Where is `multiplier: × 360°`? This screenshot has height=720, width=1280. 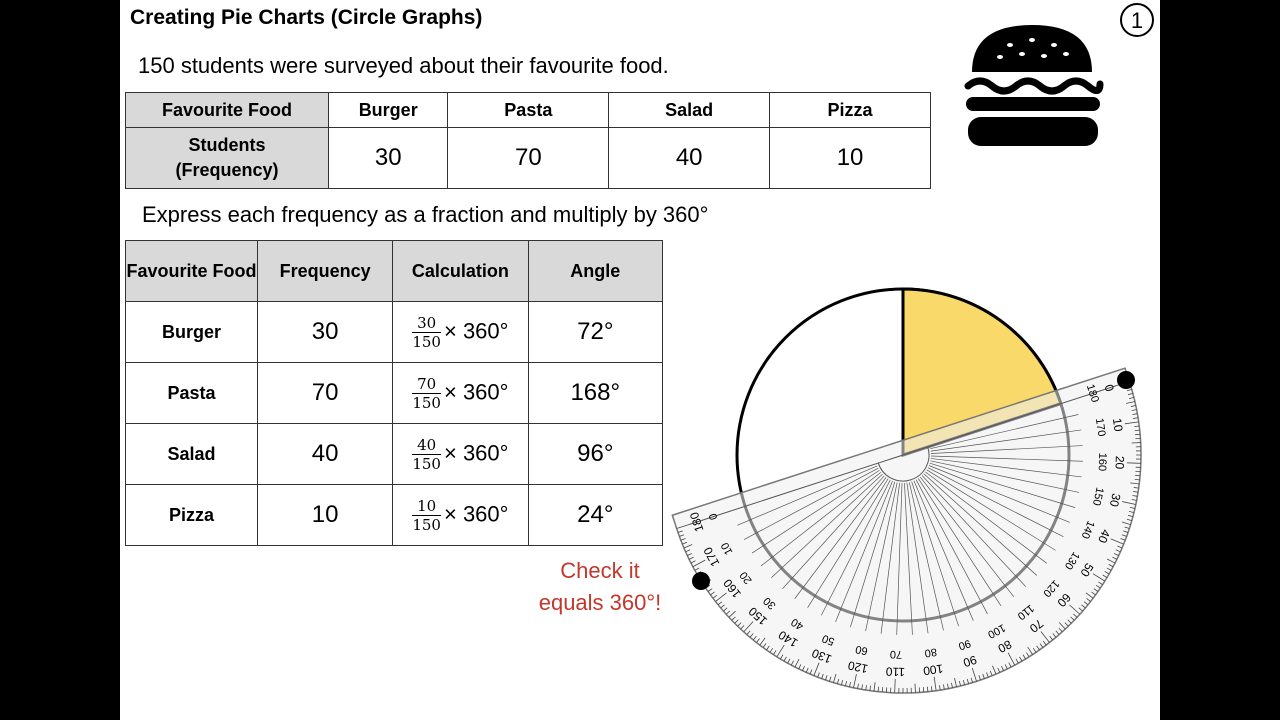
multiplier: × 360° is located at coordinates (476, 452).